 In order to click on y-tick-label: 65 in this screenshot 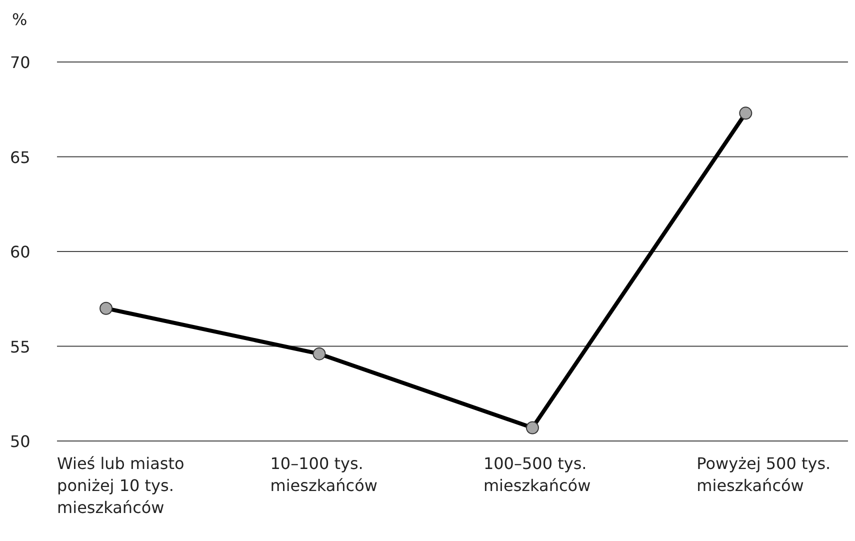, I will do `click(20, 157)`.